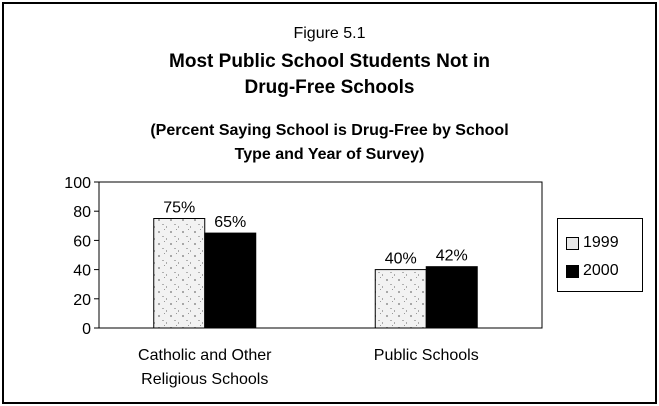 This screenshot has width=659, height=406. What do you see at coordinates (82, 300) in the screenshot?
I see `y-tick-label: 20` at bounding box center [82, 300].